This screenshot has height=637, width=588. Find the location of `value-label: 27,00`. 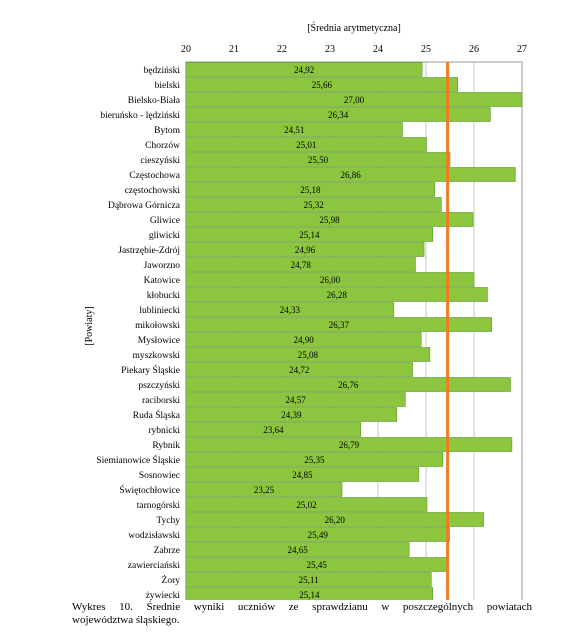

value-label: 27,00 is located at coordinates (354, 100).